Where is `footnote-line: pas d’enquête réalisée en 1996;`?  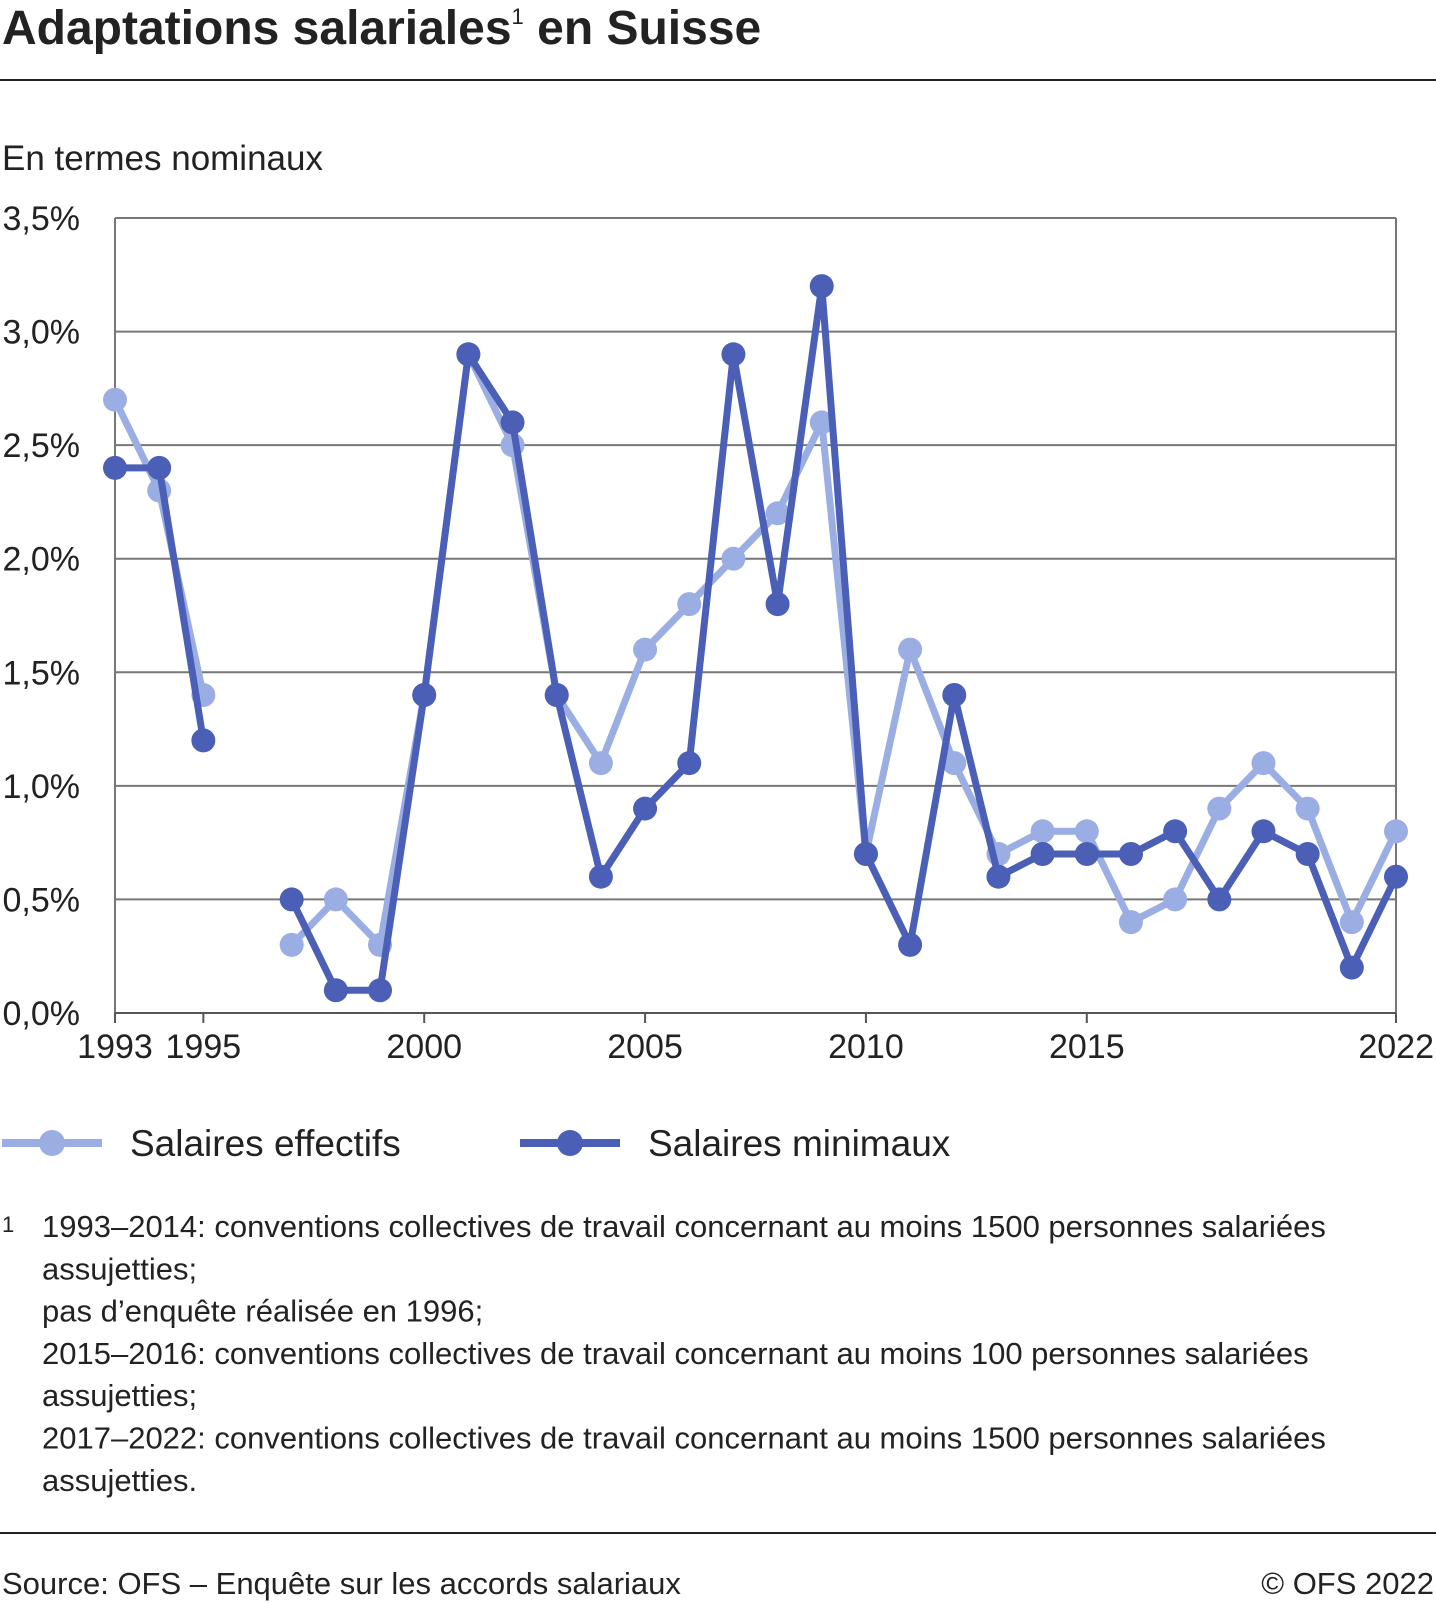
footnote-line: pas d’enquête réalisée en 1996; is located at coordinates (262, 1311).